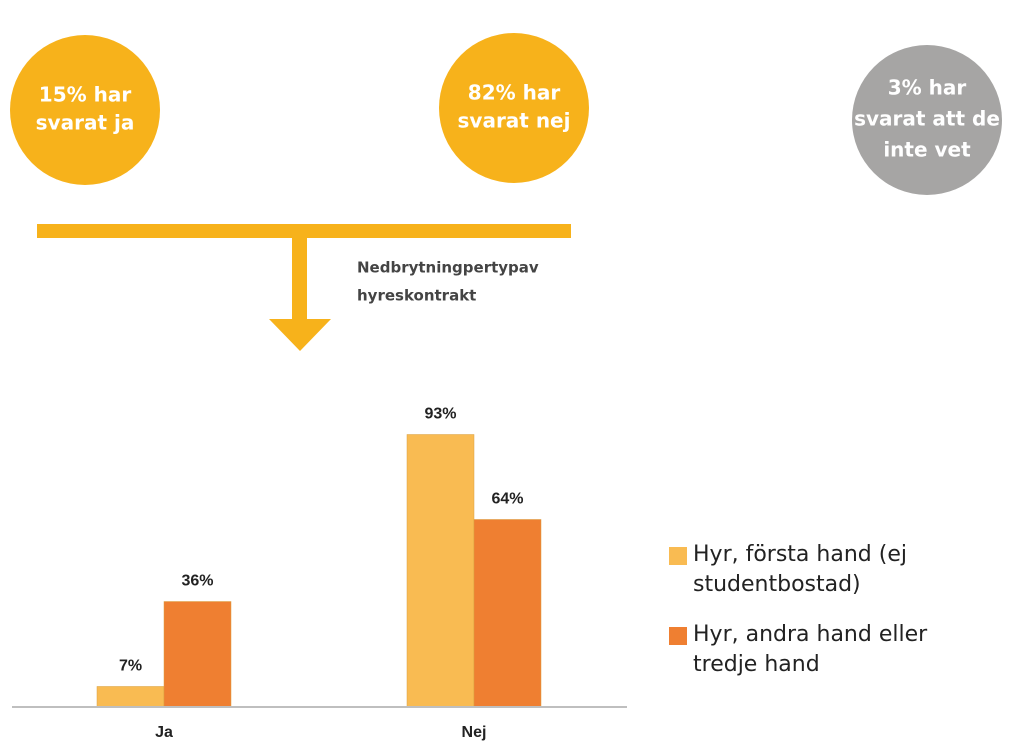 Image resolution: width=1019 pixels, height=744 pixels. I want to click on connector-bar, so click(304, 231).